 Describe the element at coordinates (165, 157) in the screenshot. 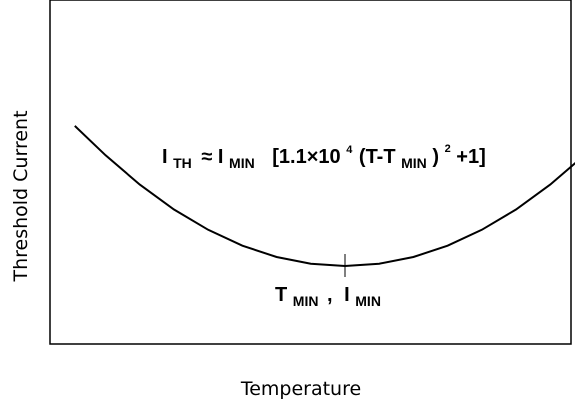

I see `eq-i-th: I` at that location.